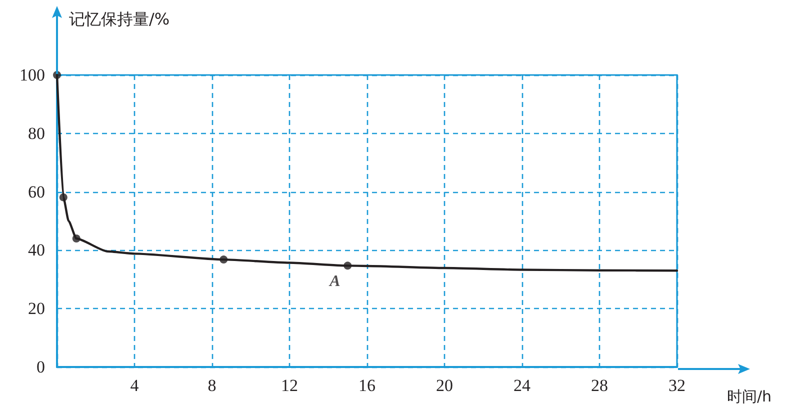  What do you see at coordinates (32, 75) in the screenshot?
I see `y-tick-label: 100` at bounding box center [32, 75].